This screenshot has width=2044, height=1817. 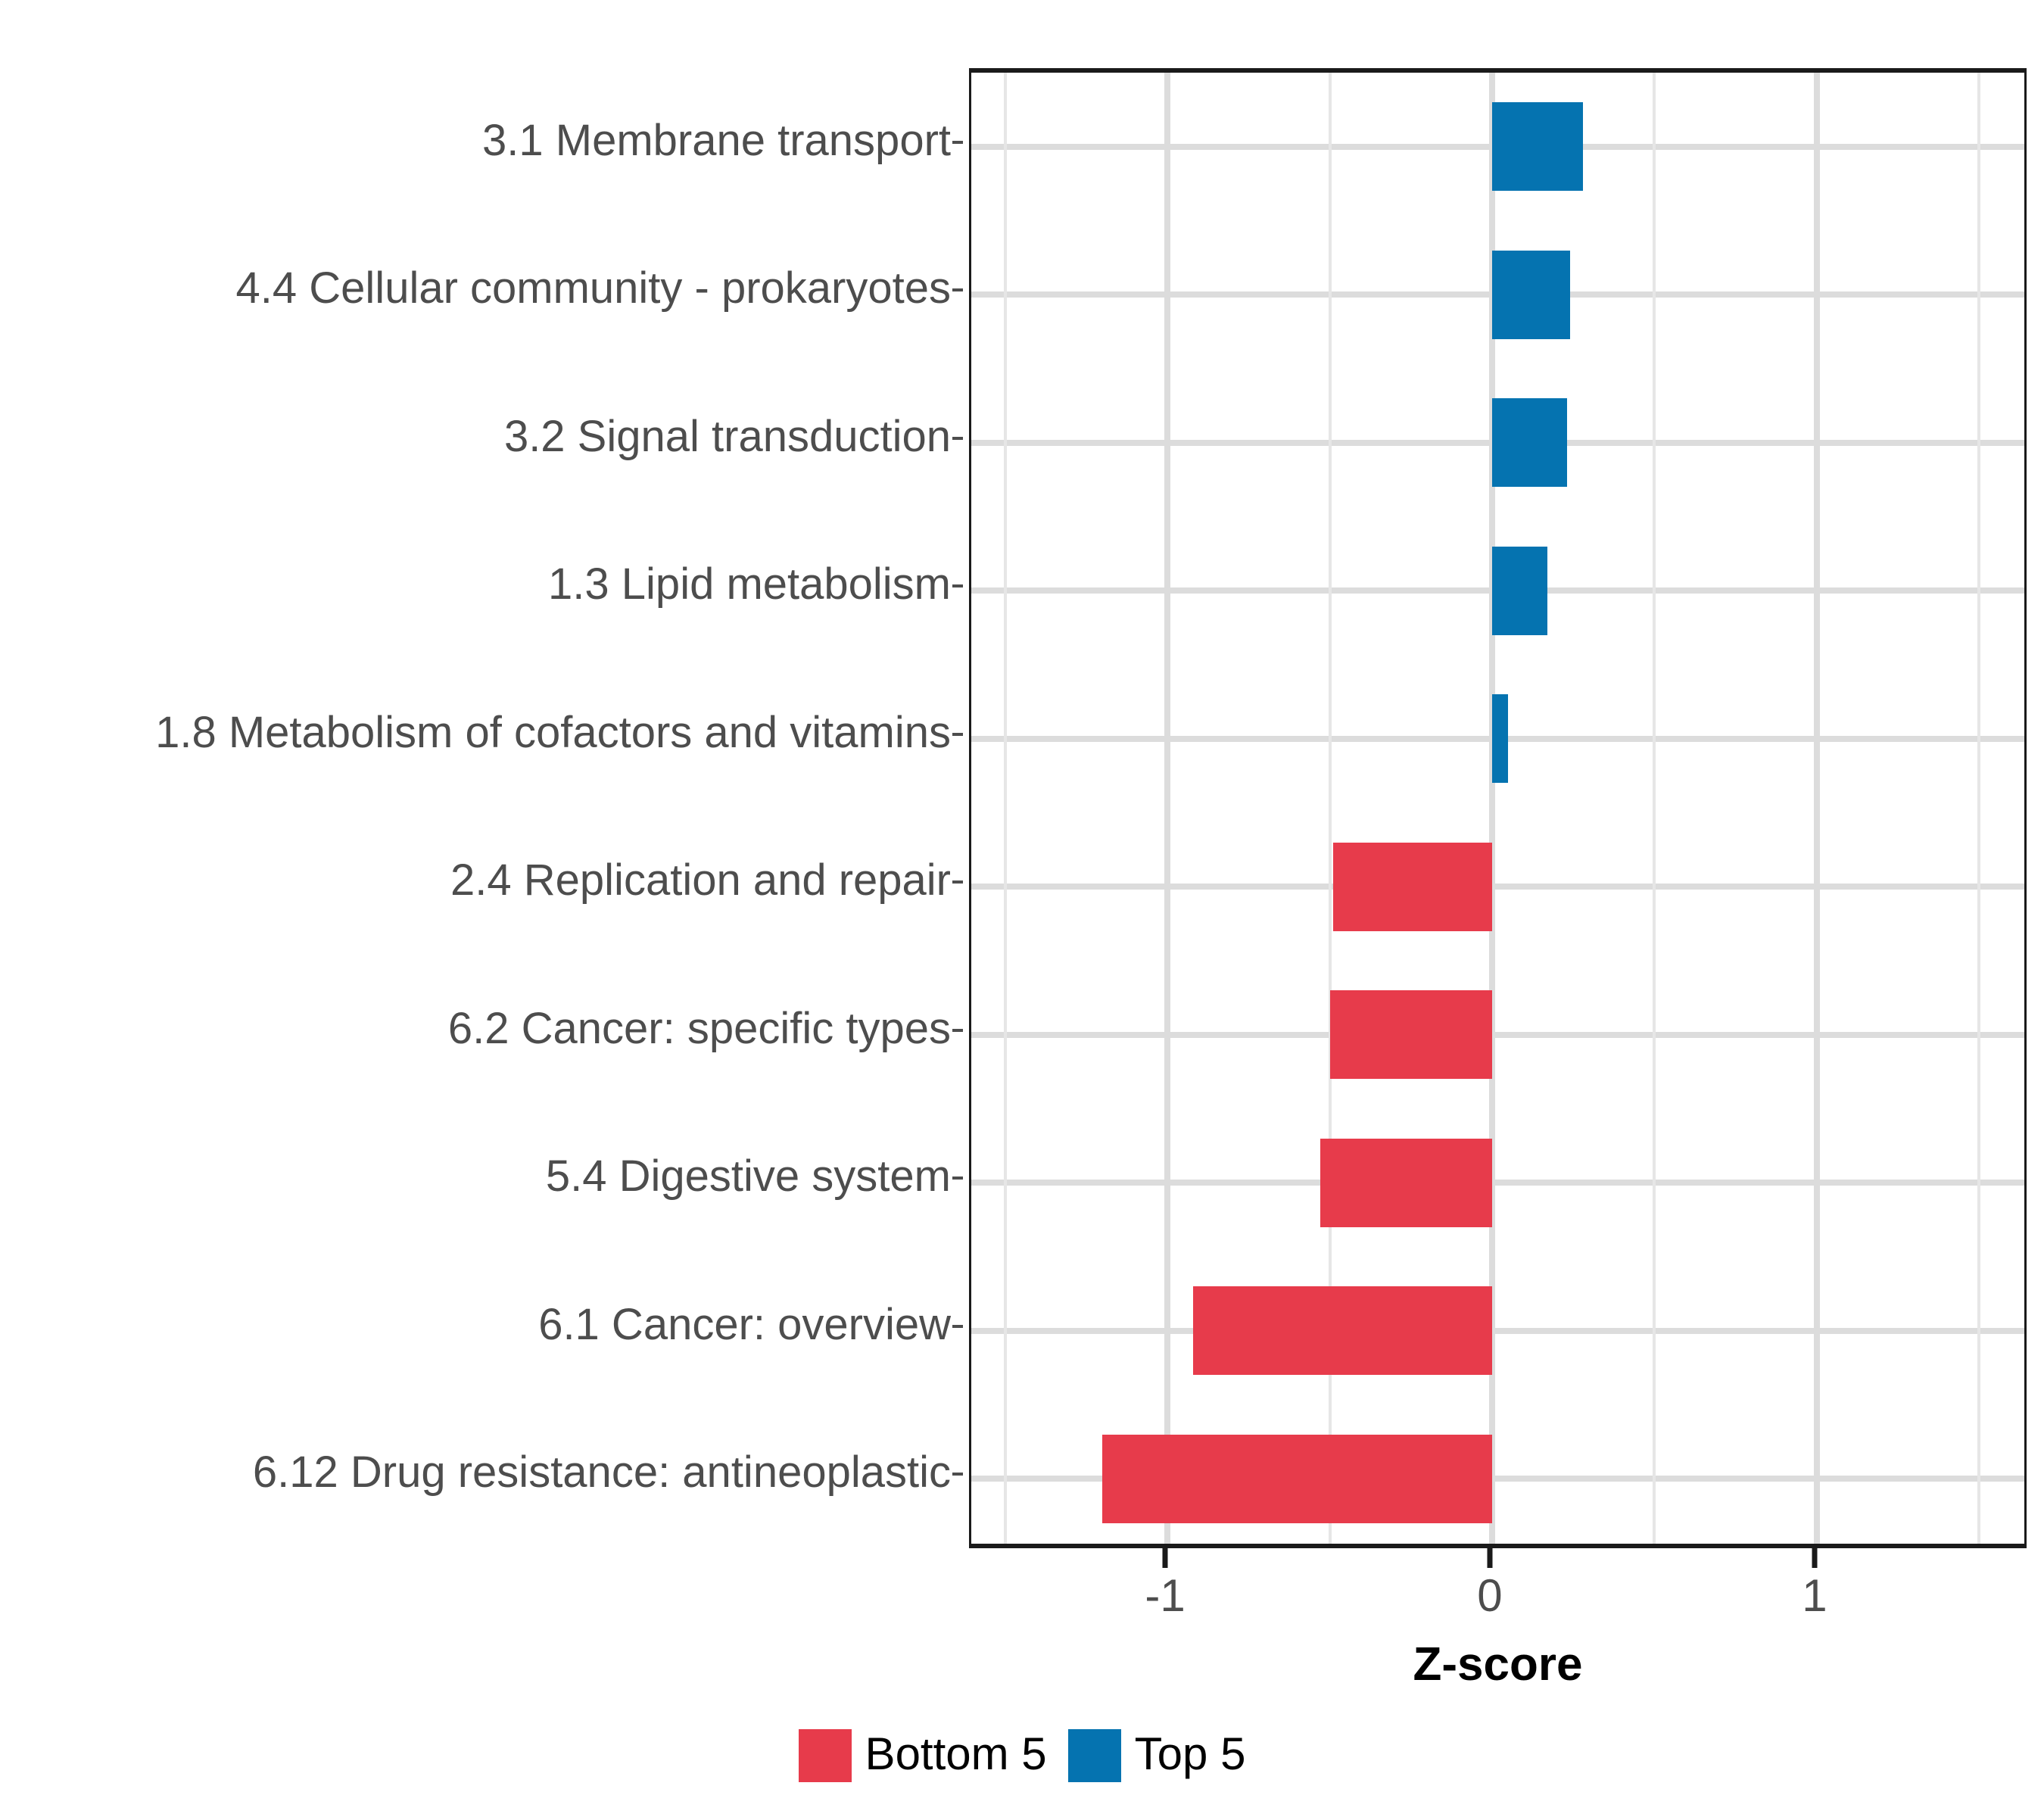 I want to click on y-axis-tick-label: 6.1 Cancer: overview, so click(x=744, y=1324).